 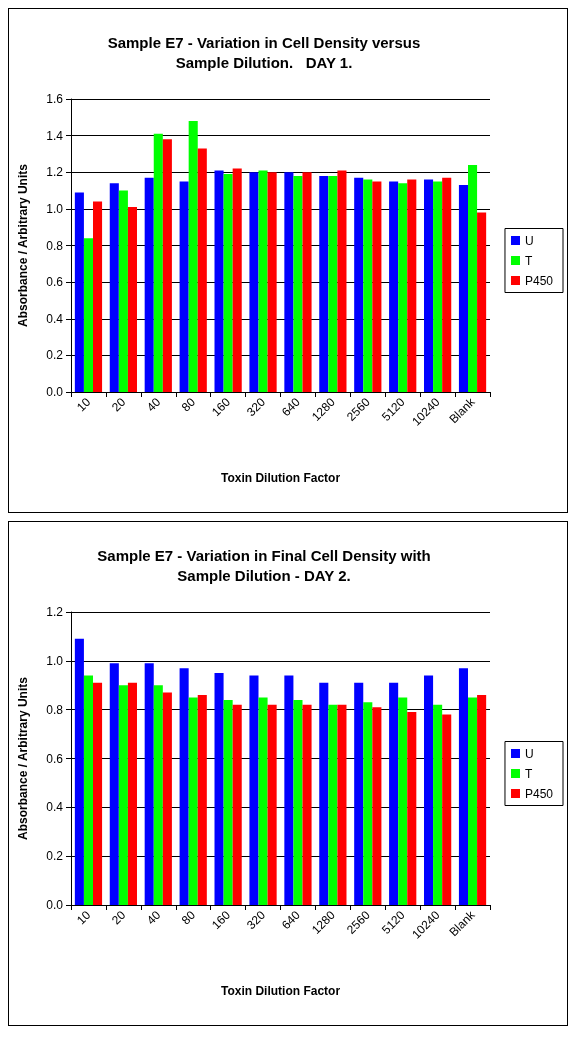 What do you see at coordinates (264, 52) in the screenshot?
I see `chart-title: Sample E7 - Variation in Cell Density versus Sample Dilution. DAY 1.` at bounding box center [264, 52].